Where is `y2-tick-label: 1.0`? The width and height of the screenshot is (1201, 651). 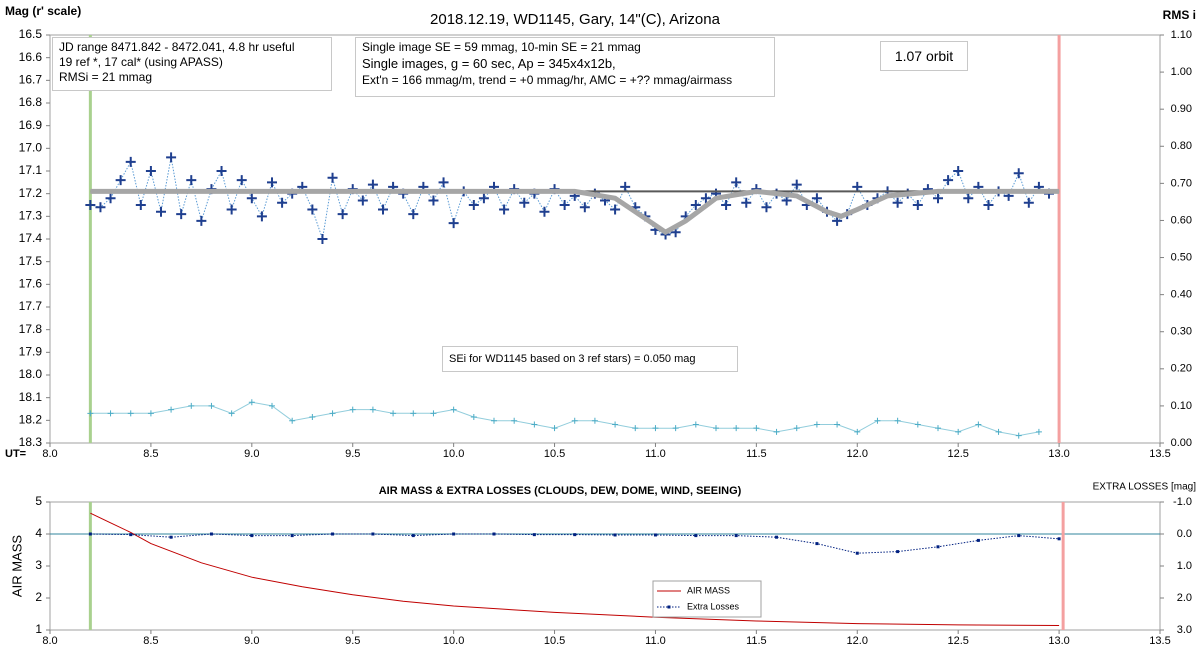
y2-tick-label: 1.0 is located at coordinates (1184, 566).